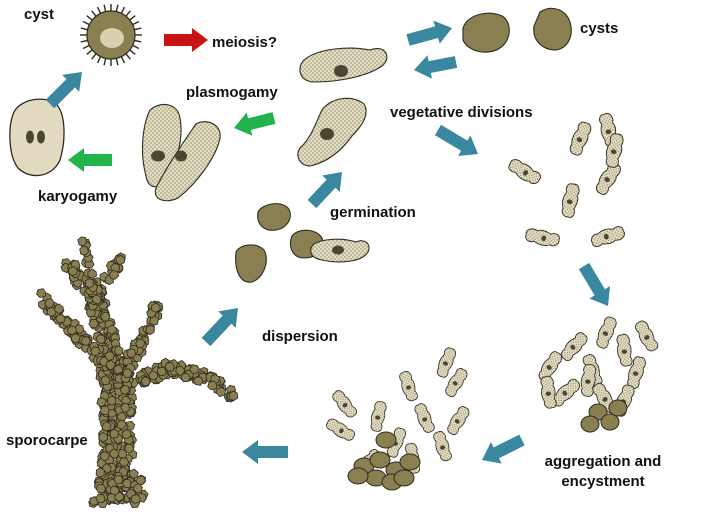 This screenshot has height=515, width=720. What do you see at coordinates (566, 180) in the screenshot?
I see `vegetative-amoebae` at bounding box center [566, 180].